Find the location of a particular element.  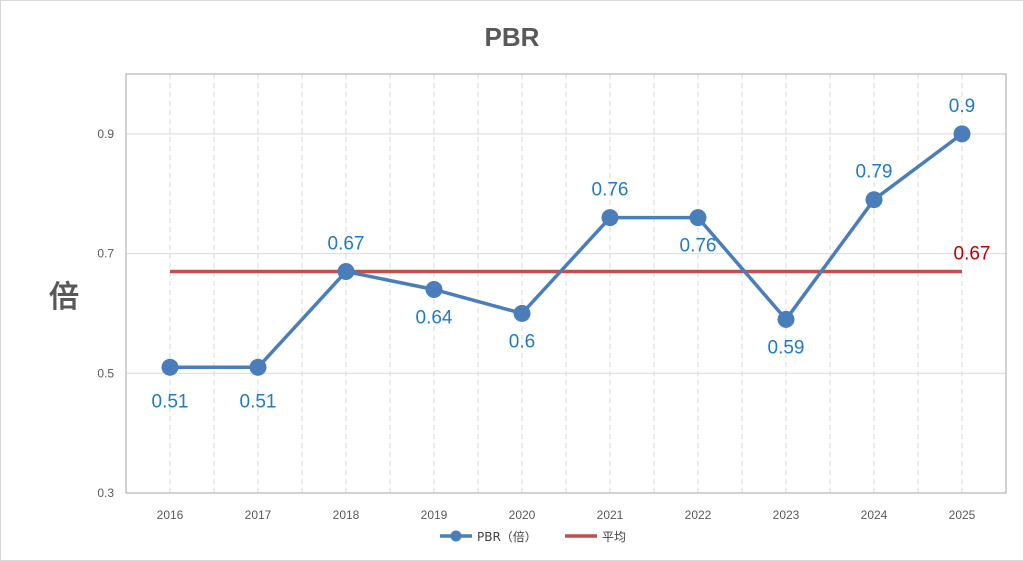

legend-label-pbr: PBR（倍） is located at coordinates (507, 536).